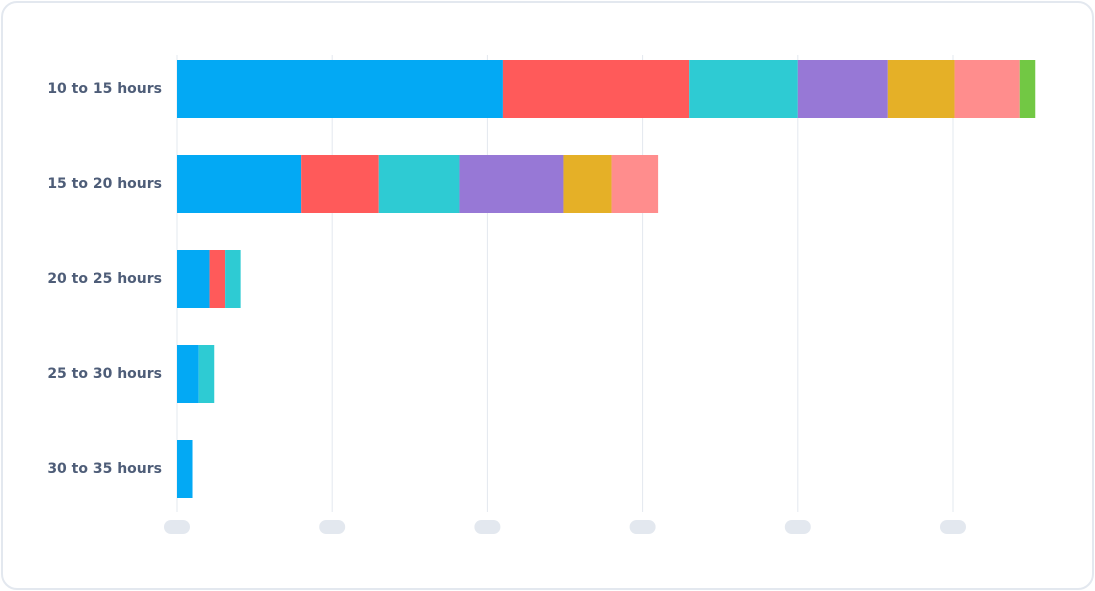 The image size is (1095, 591). I want to click on y-tick-label: 10 to 15 hours, so click(104, 89).